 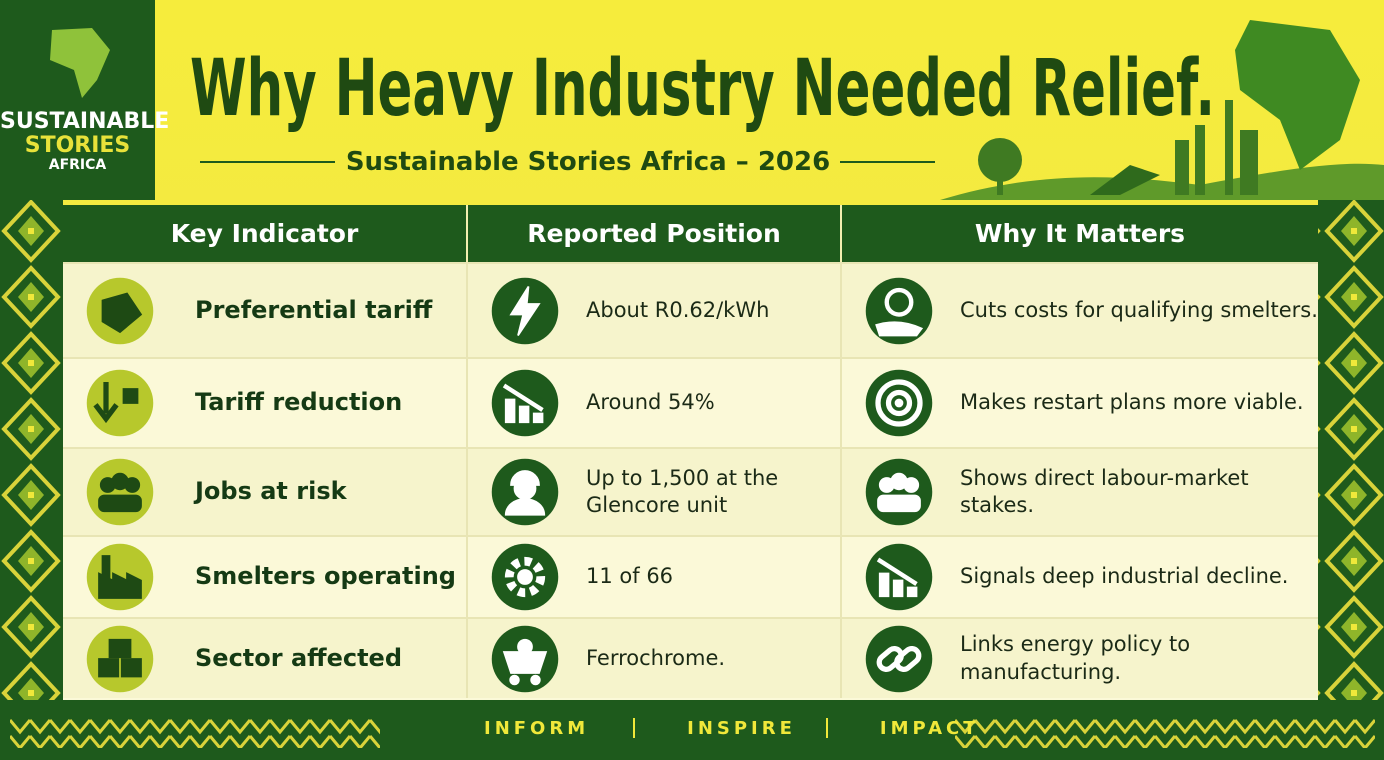 I want to click on footer-item: INFORM, so click(x=537, y=728).